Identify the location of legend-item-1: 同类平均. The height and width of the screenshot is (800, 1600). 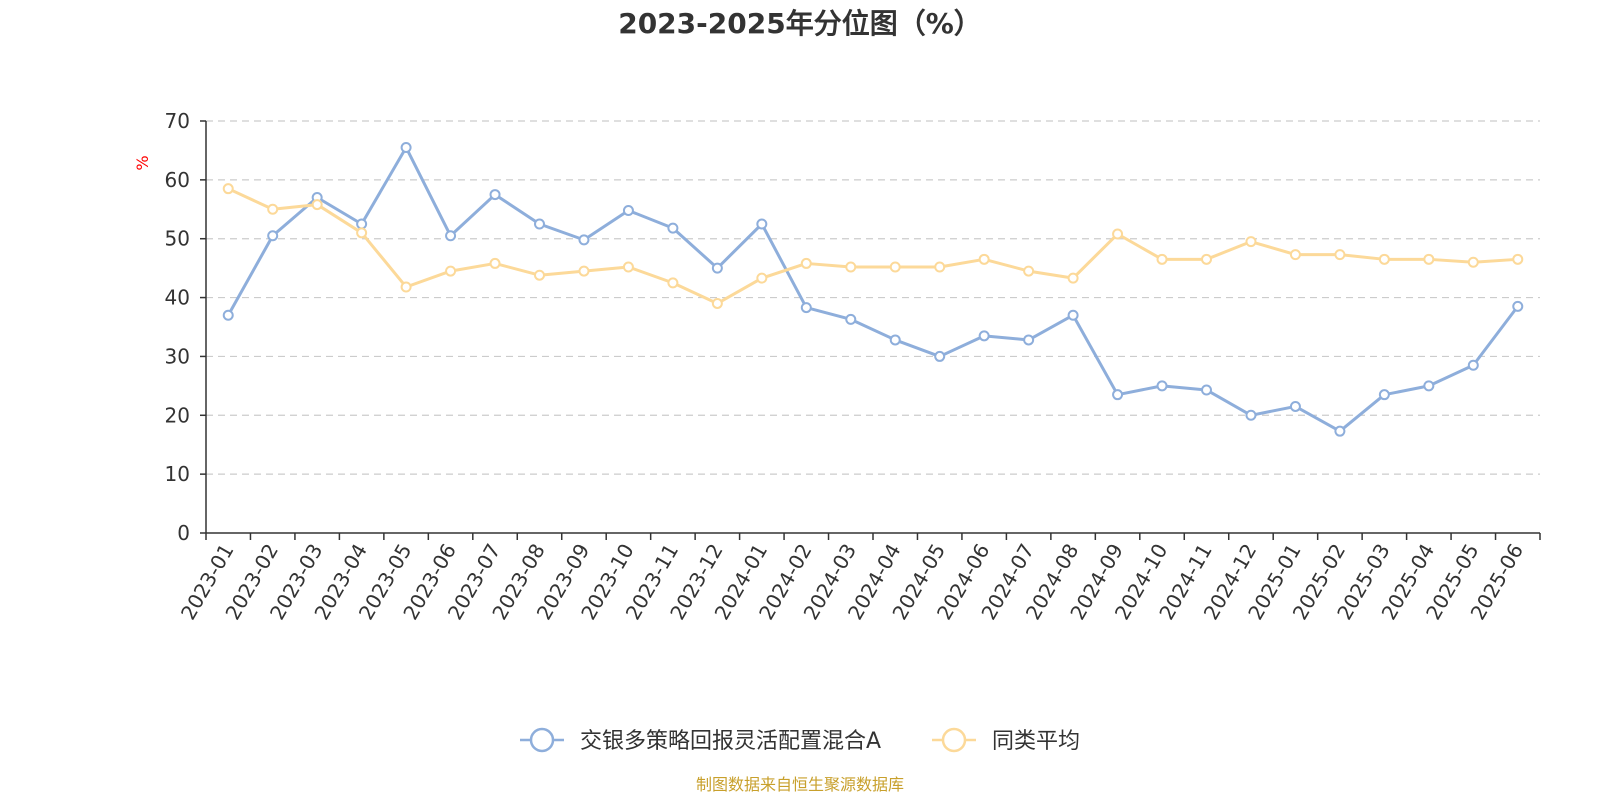
(1006, 740).